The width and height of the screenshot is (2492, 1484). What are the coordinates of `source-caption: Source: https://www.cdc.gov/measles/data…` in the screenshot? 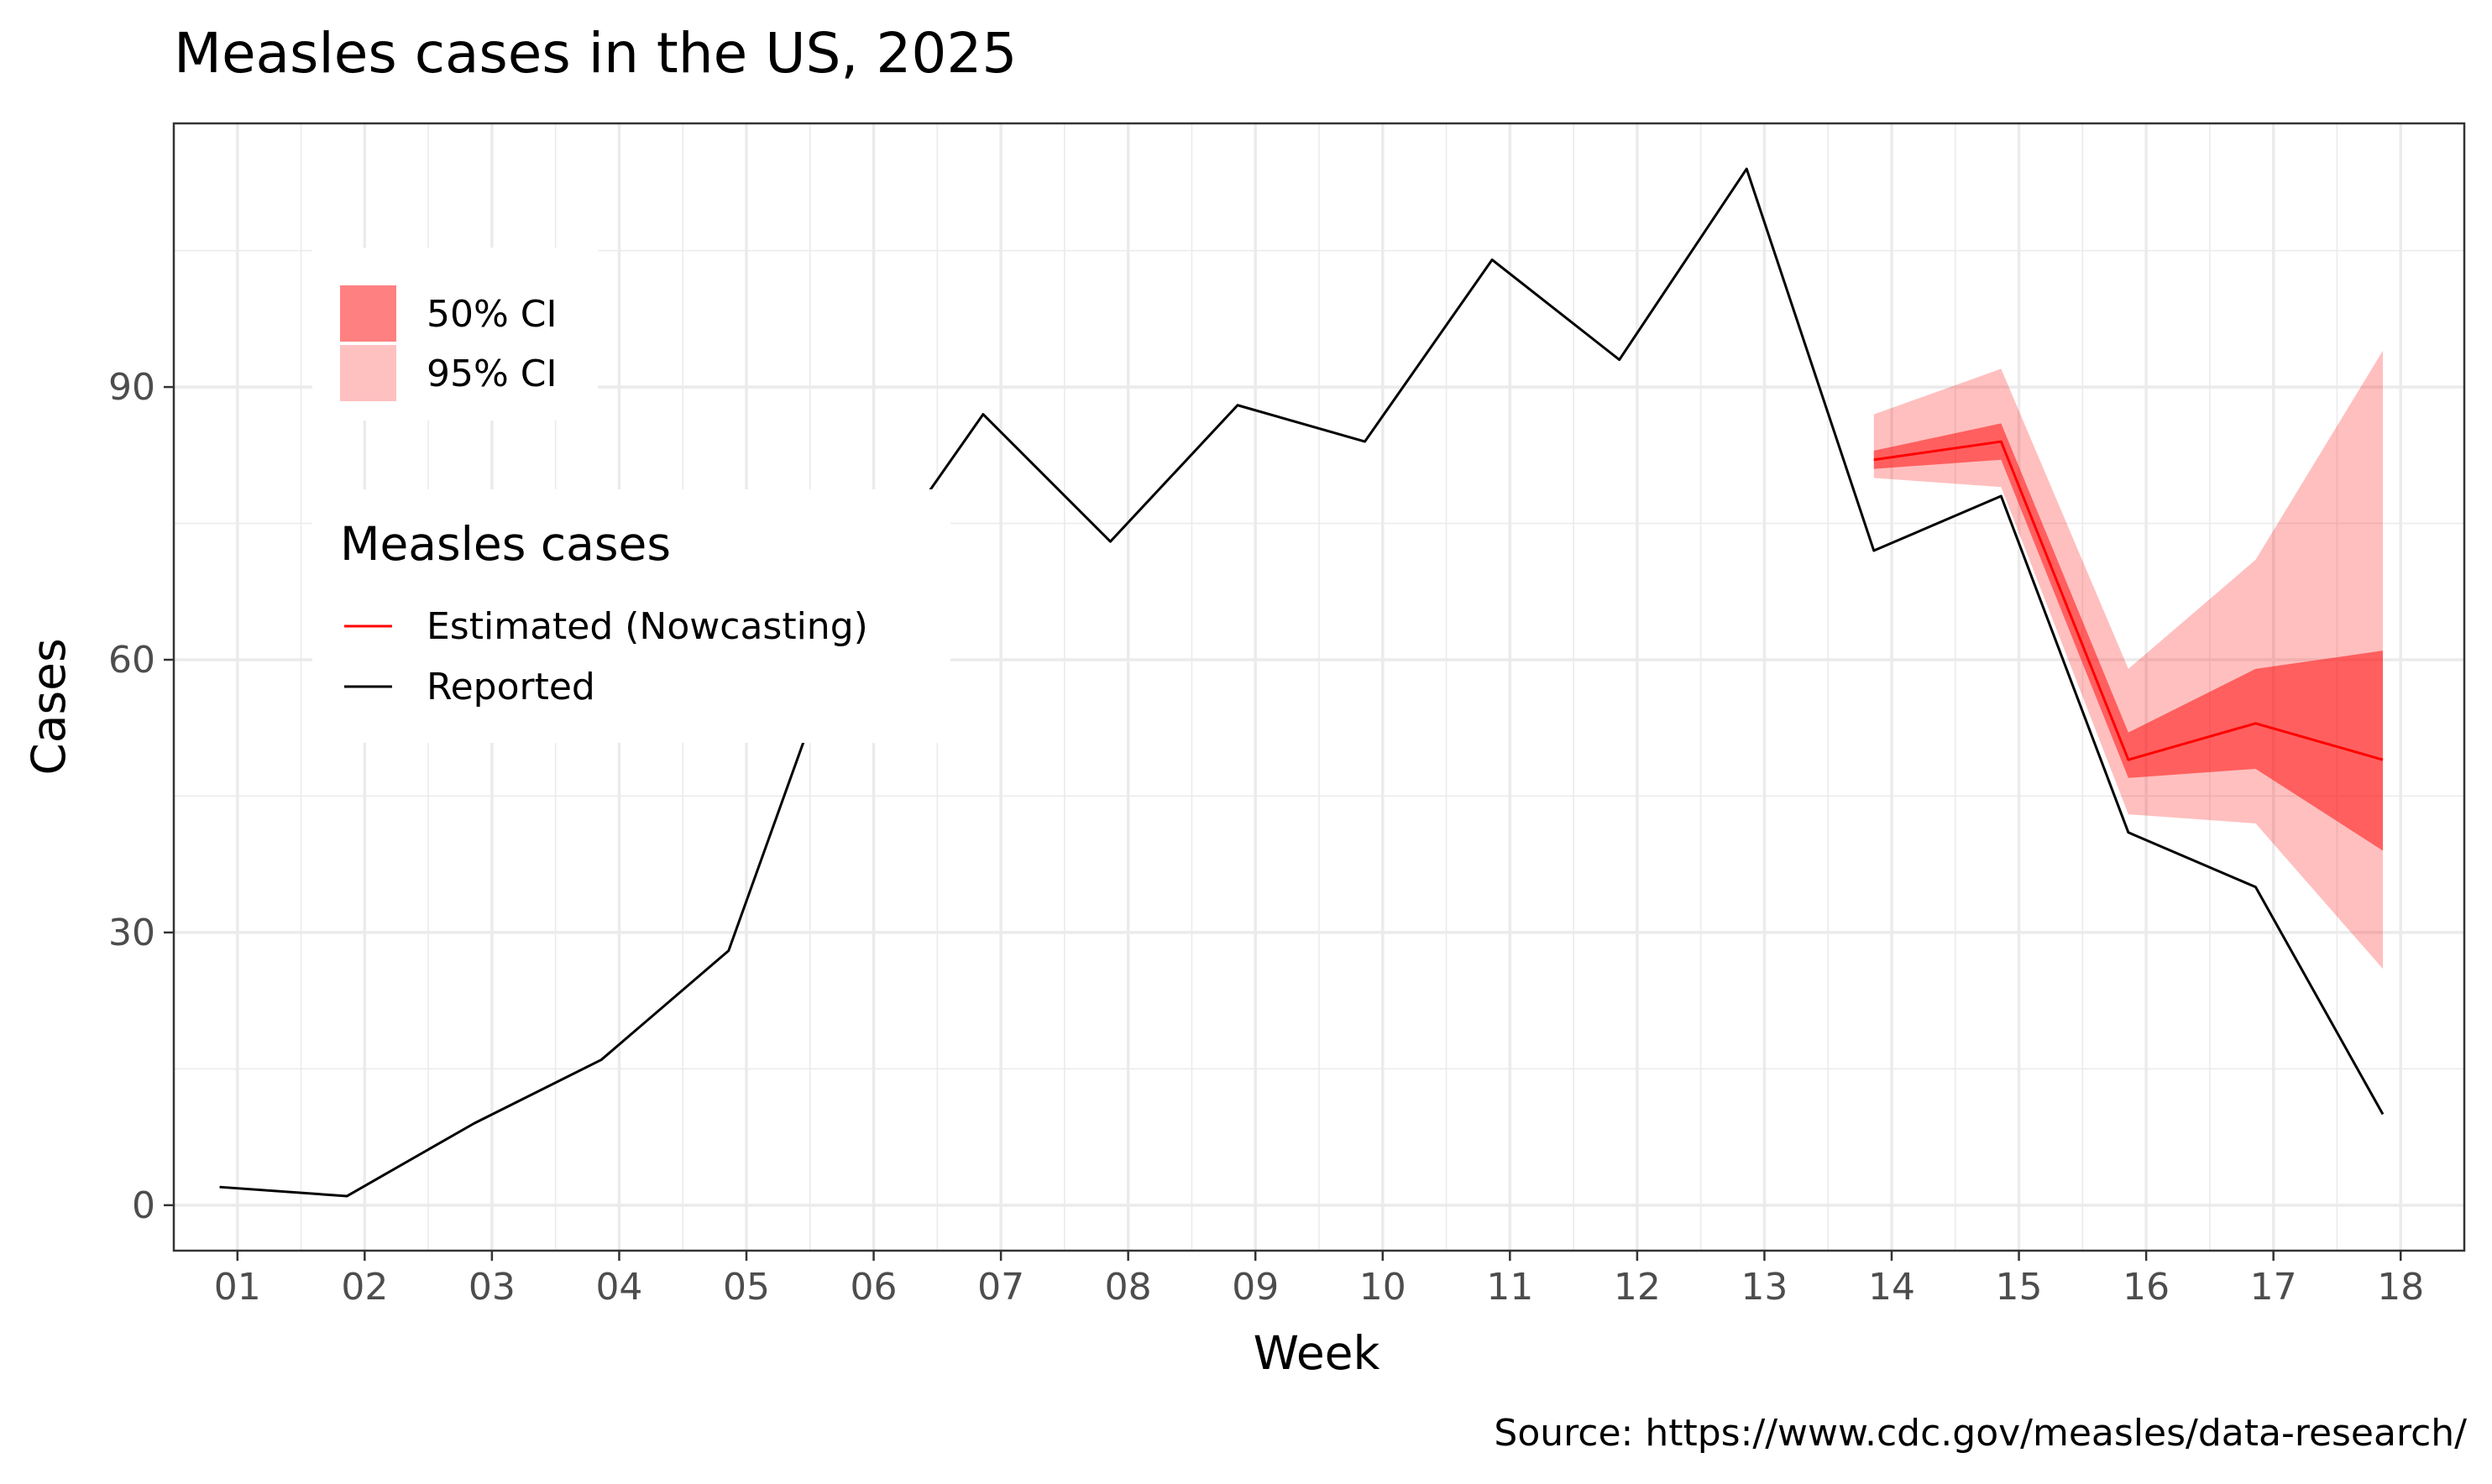 It's located at (1980, 1433).